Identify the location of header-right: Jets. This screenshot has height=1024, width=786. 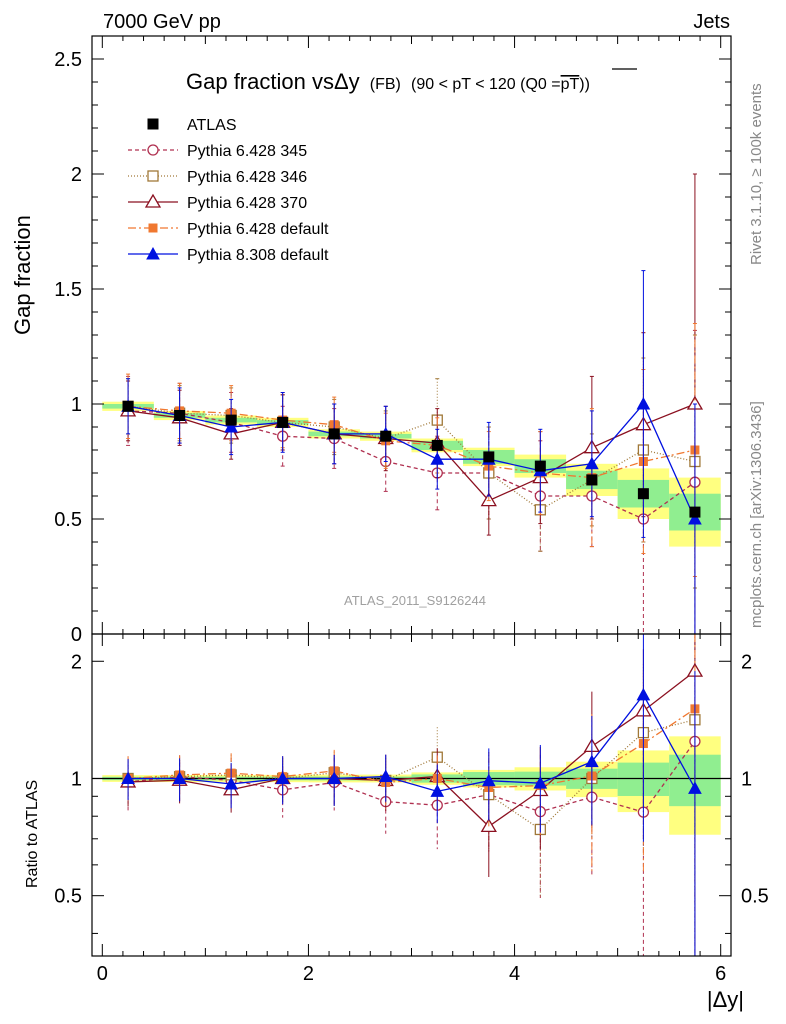
(711, 22).